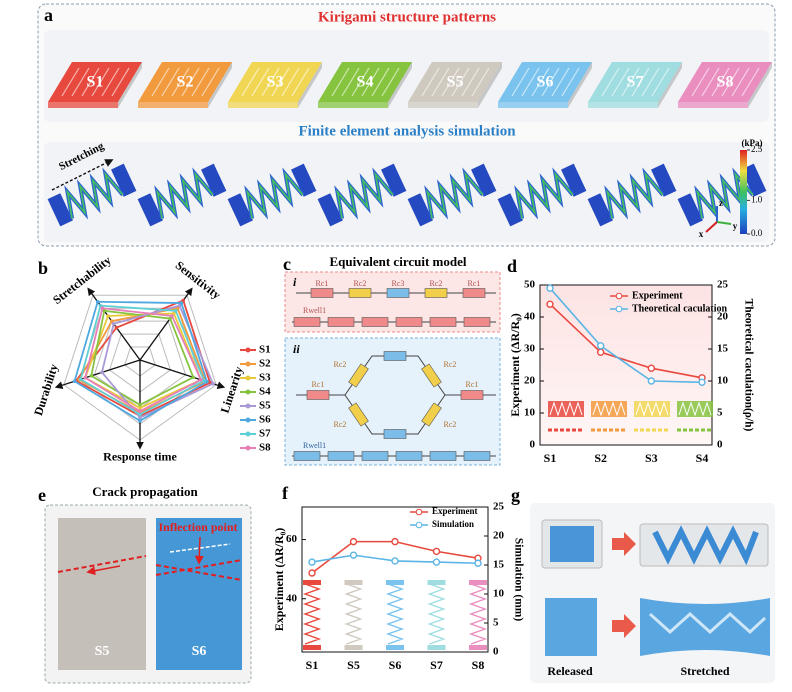 Image resolution: width=792 pixels, height=692 pixels. Describe the element at coordinates (197, 527) in the screenshot. I see `annotation: Inflection point` at that location.